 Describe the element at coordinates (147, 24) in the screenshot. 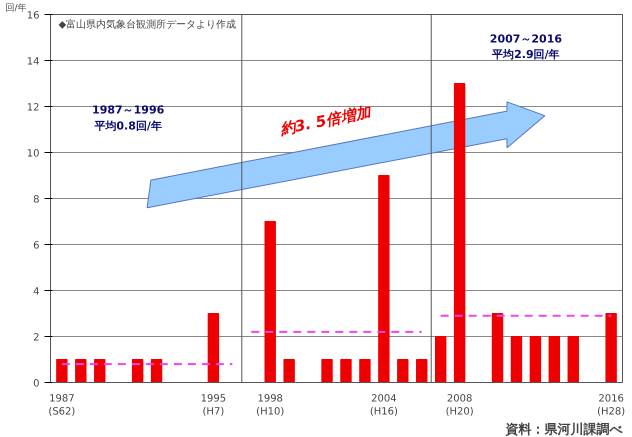

I see `annotation: ◆富山県内気象台観測所データより作成` at that location.